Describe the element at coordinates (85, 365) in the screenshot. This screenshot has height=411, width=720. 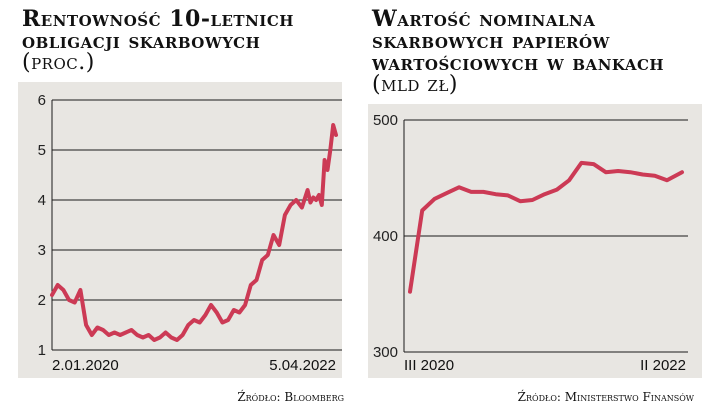
I see `chart-left-x-tick-label-start: 2.01.2020` at that location.